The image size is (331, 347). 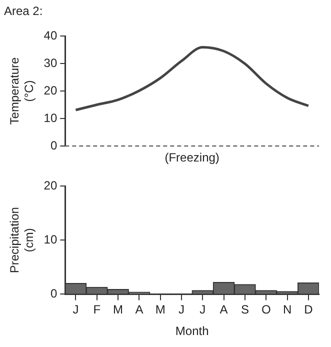 I want to click on y-axis-title: Temperature (°C), so click(x=22, y=90).